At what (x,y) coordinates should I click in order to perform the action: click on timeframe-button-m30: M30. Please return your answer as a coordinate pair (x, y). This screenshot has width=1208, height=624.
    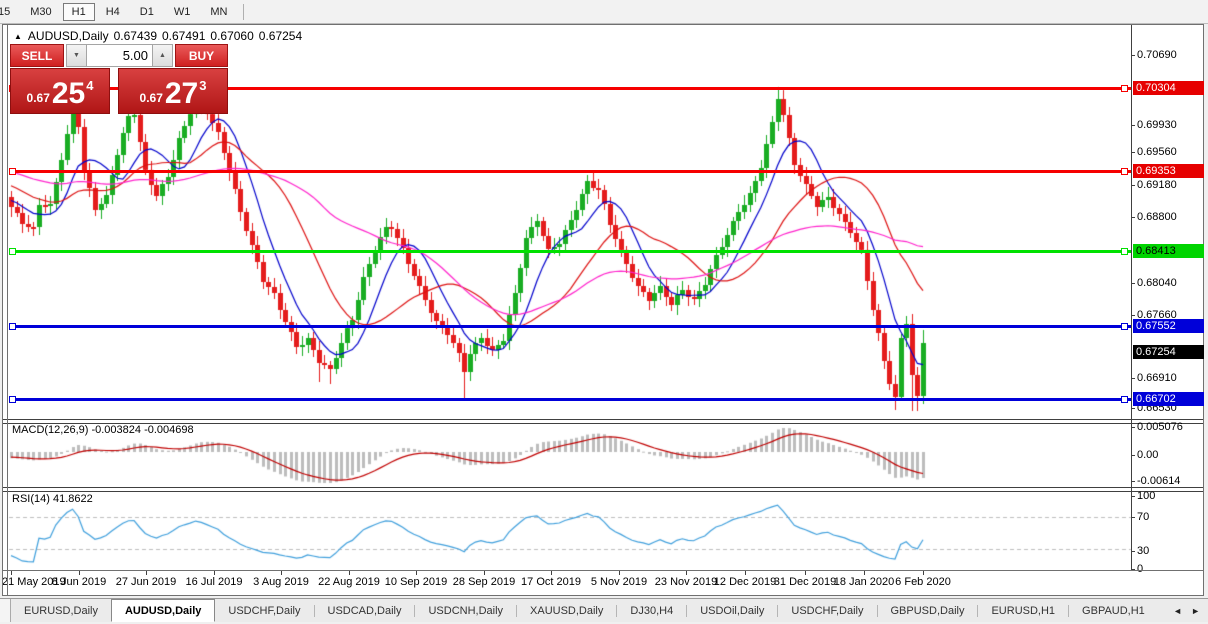
    Looking at the image, I should click on (41, 11).